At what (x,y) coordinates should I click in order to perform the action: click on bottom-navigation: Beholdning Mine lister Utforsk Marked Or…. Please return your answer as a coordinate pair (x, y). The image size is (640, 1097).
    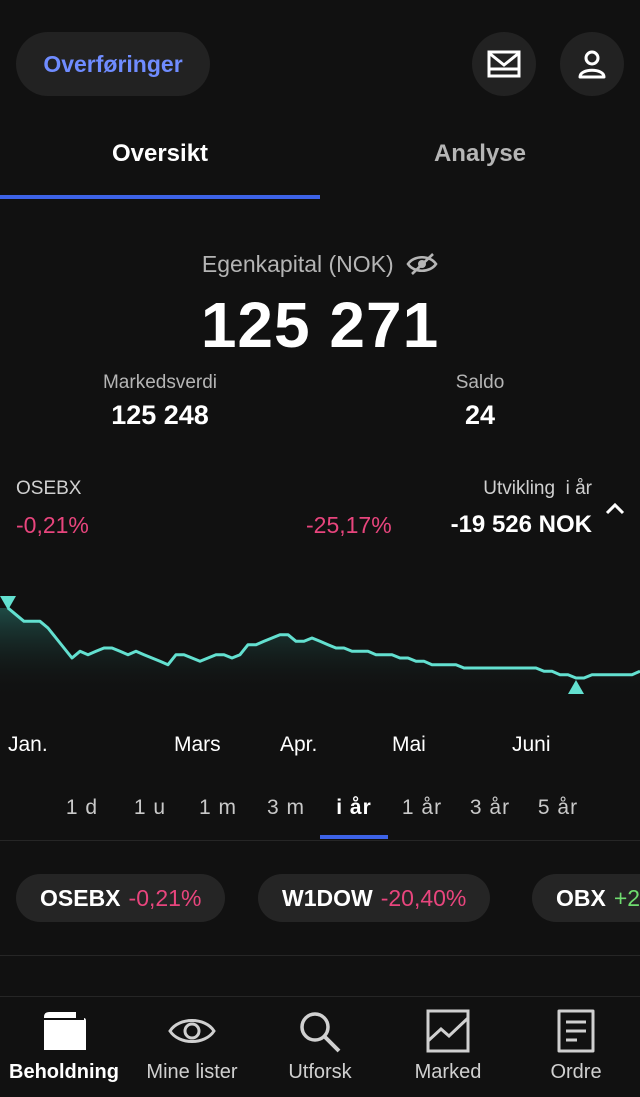
    Looking at the image, I should click on (320, 1046).